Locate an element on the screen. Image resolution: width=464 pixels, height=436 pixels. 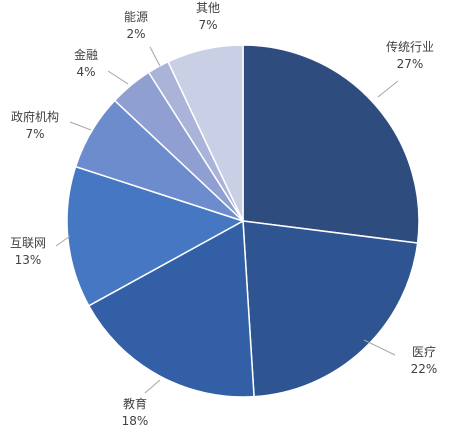
slice-category-label: 互联网 is located at coordinates (28, 243).